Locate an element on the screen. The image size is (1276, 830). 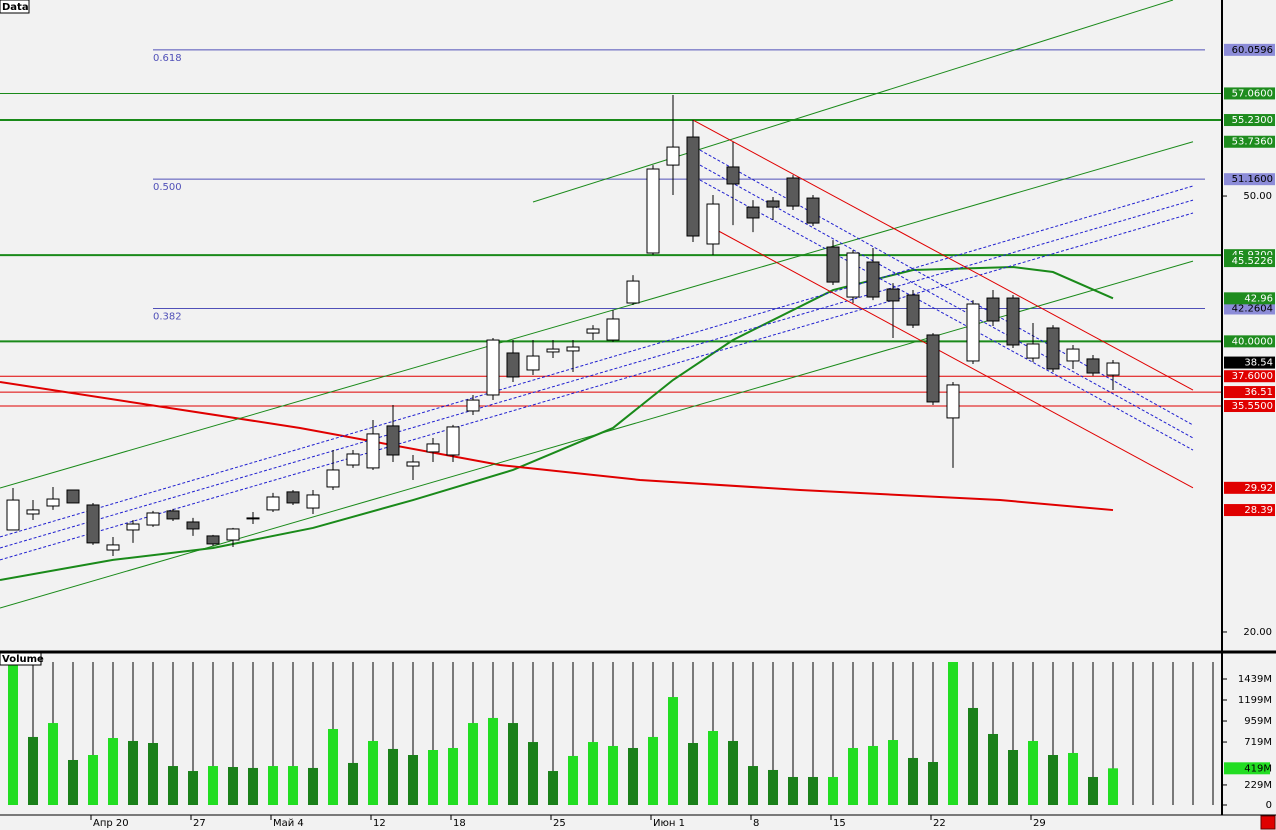
y-tick-label: 50.00 is located at coordinates (1257, 196).